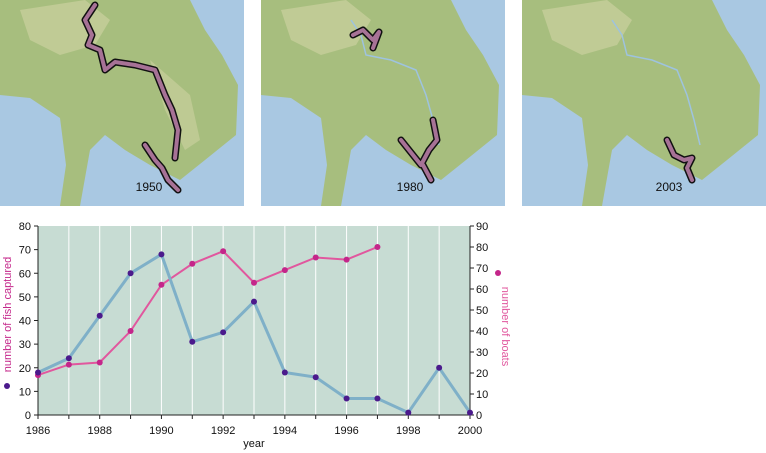  I want to click on x-tick-label: 2000, so click(470, 431).